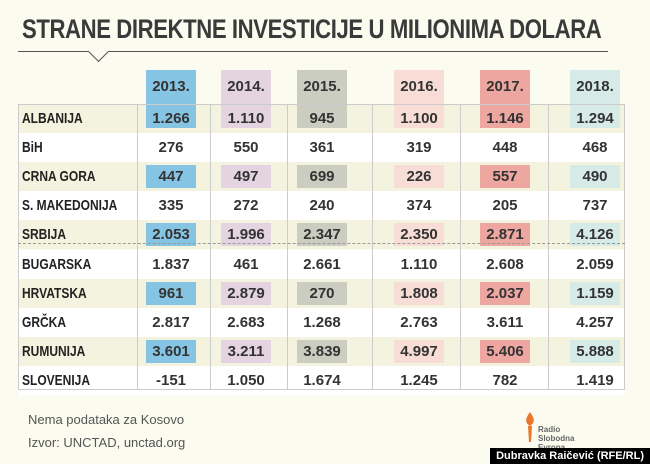 This screenshot has width=650, height=464. What do you see at coordinates (419, 234) in the screenshot?
I see `value-cell: 2.350` at bounding box center [419, 234].